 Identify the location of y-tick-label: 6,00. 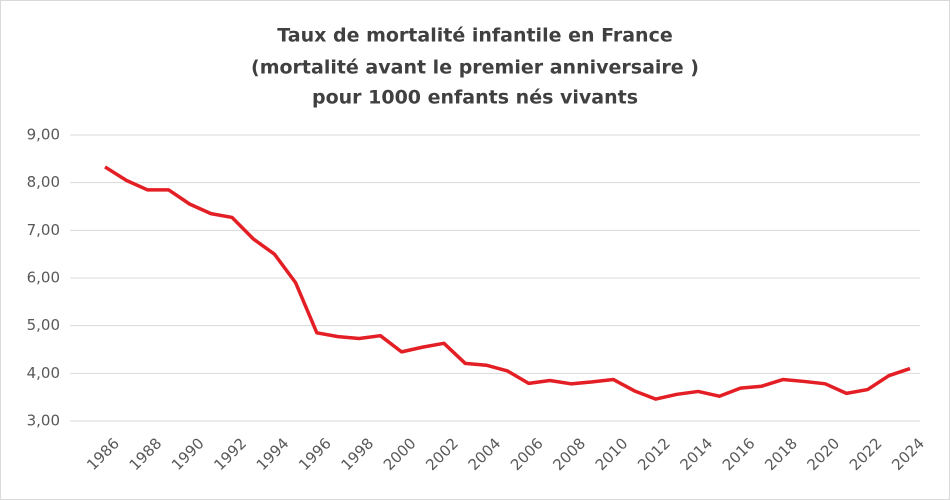
(43, 278).